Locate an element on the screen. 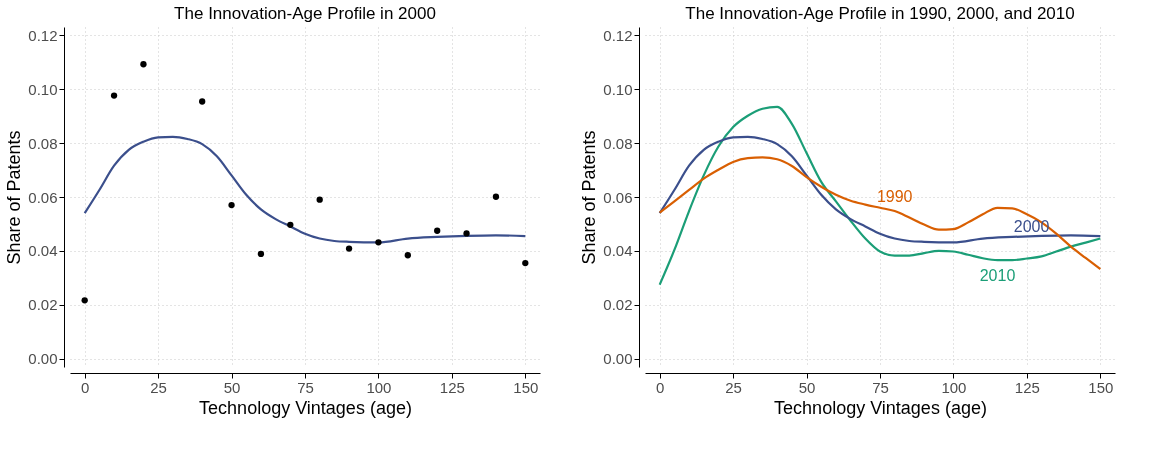  series-label: 2010 is located at coordinates (997, 276).